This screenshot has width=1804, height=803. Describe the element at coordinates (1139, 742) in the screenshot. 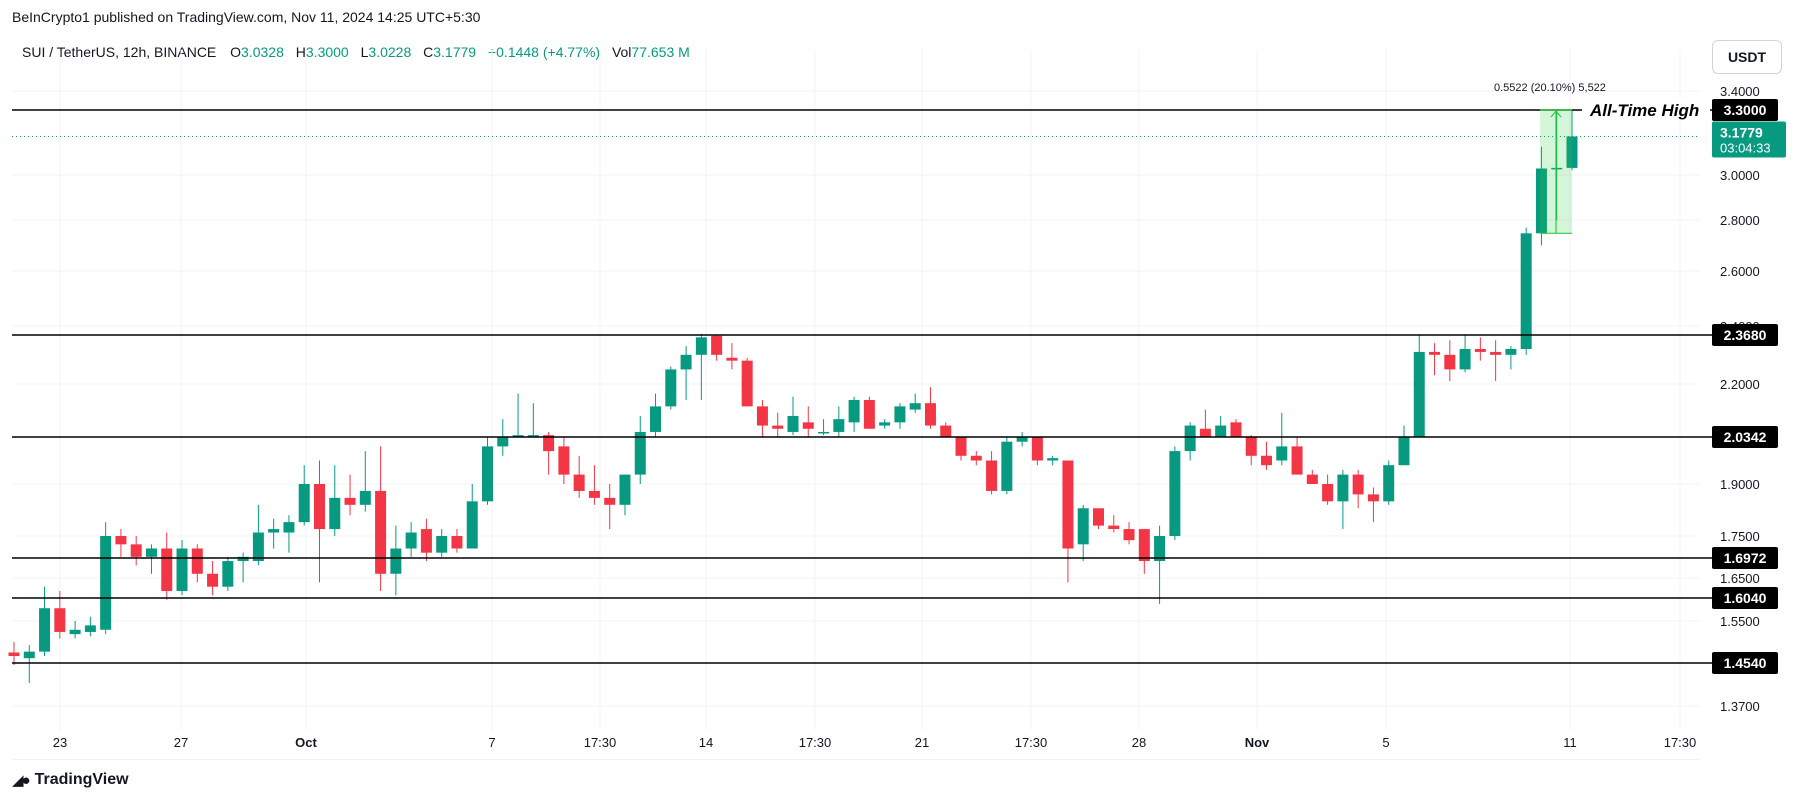

I see `x-tick-label: 28` at that location.